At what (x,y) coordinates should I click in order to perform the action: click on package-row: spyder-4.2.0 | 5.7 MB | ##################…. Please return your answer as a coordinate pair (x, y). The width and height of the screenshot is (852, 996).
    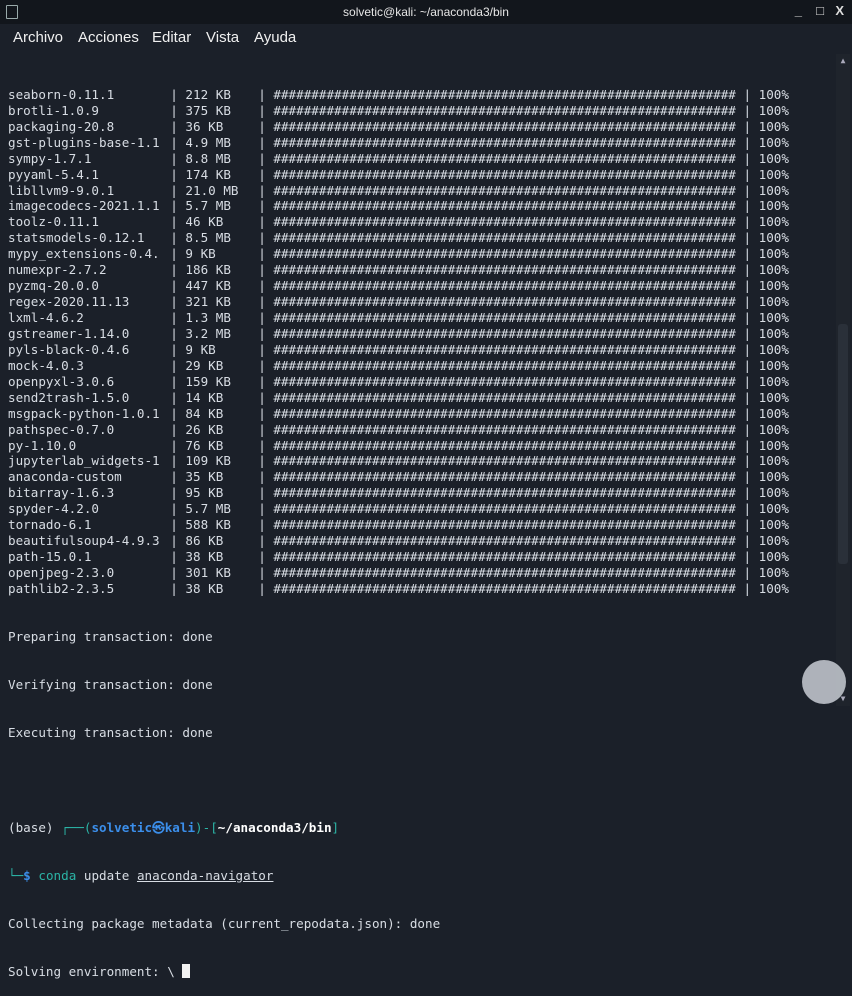
    Looking at the image, I should click on (420, 509).